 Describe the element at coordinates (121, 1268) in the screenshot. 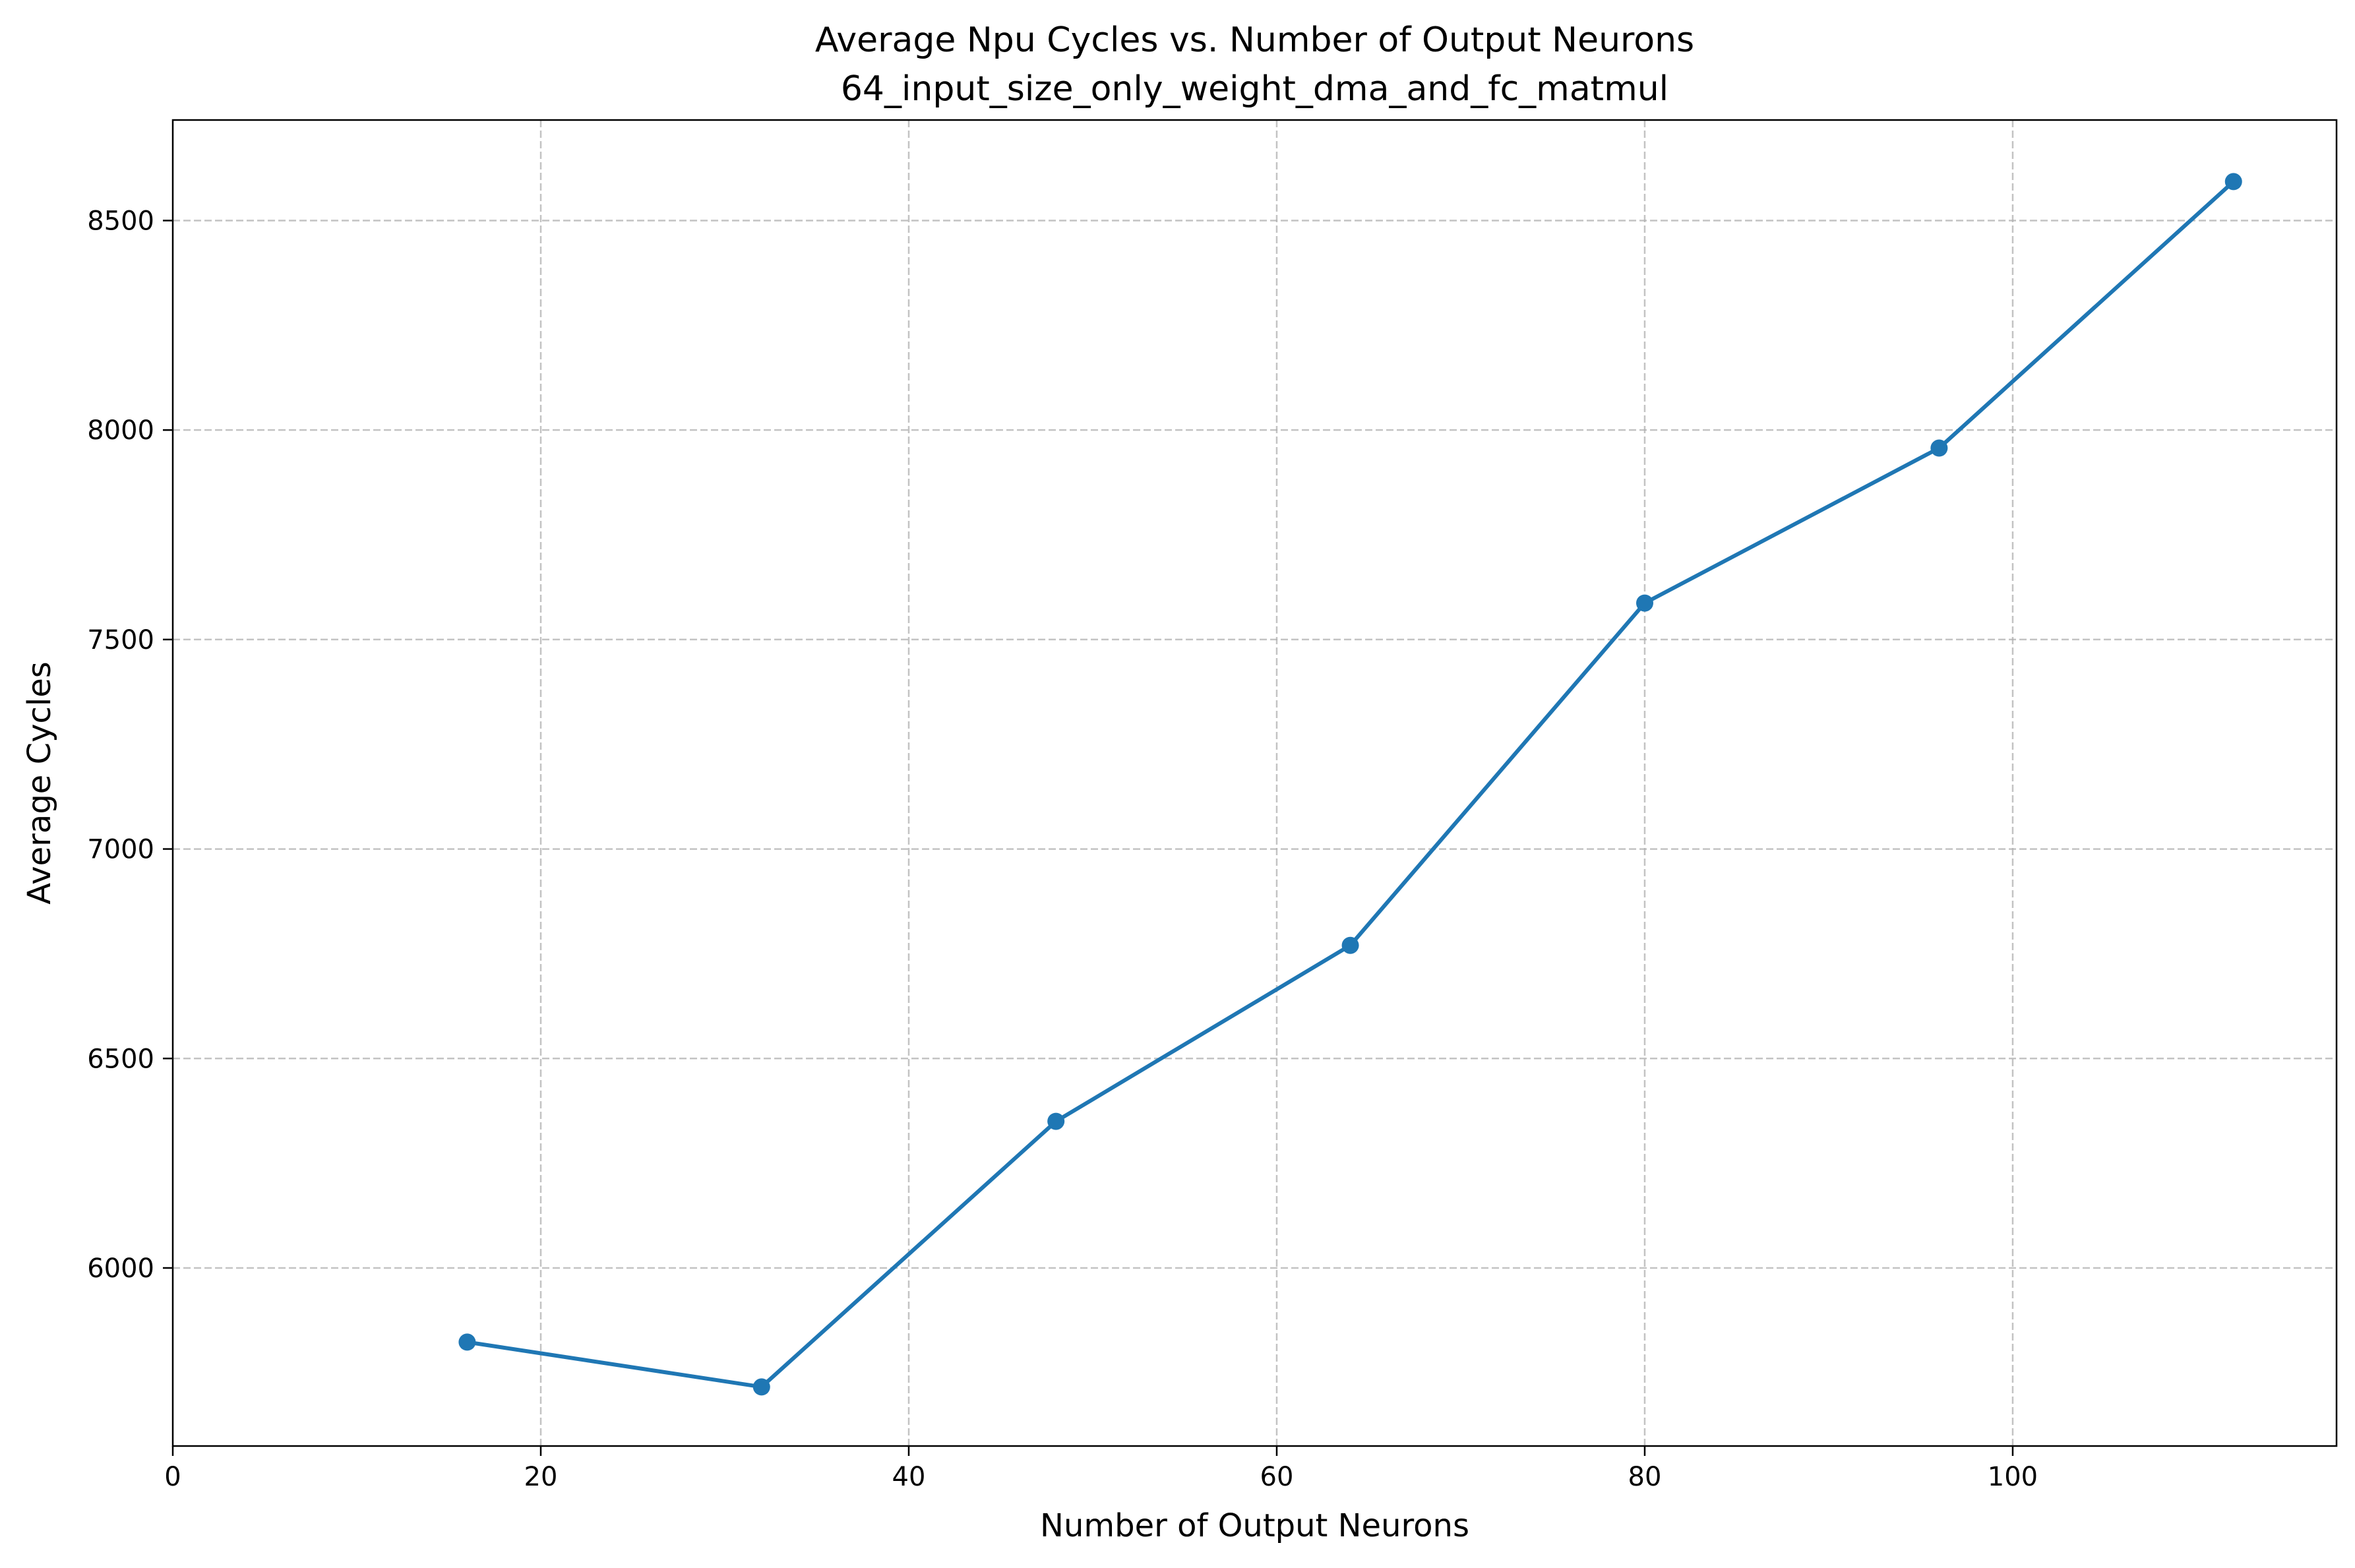

I see `y-tick-label: 6000` at that location.